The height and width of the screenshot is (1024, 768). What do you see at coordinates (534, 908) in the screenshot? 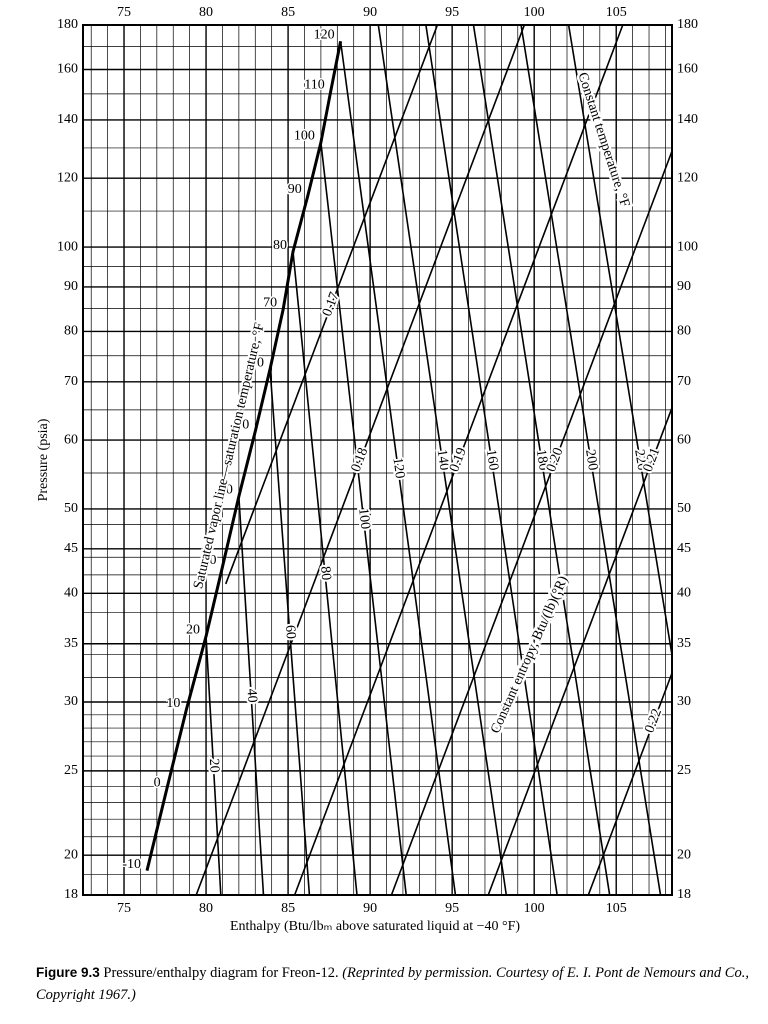
I see `x-tick-label: 100` at bounding box center [534, 908].